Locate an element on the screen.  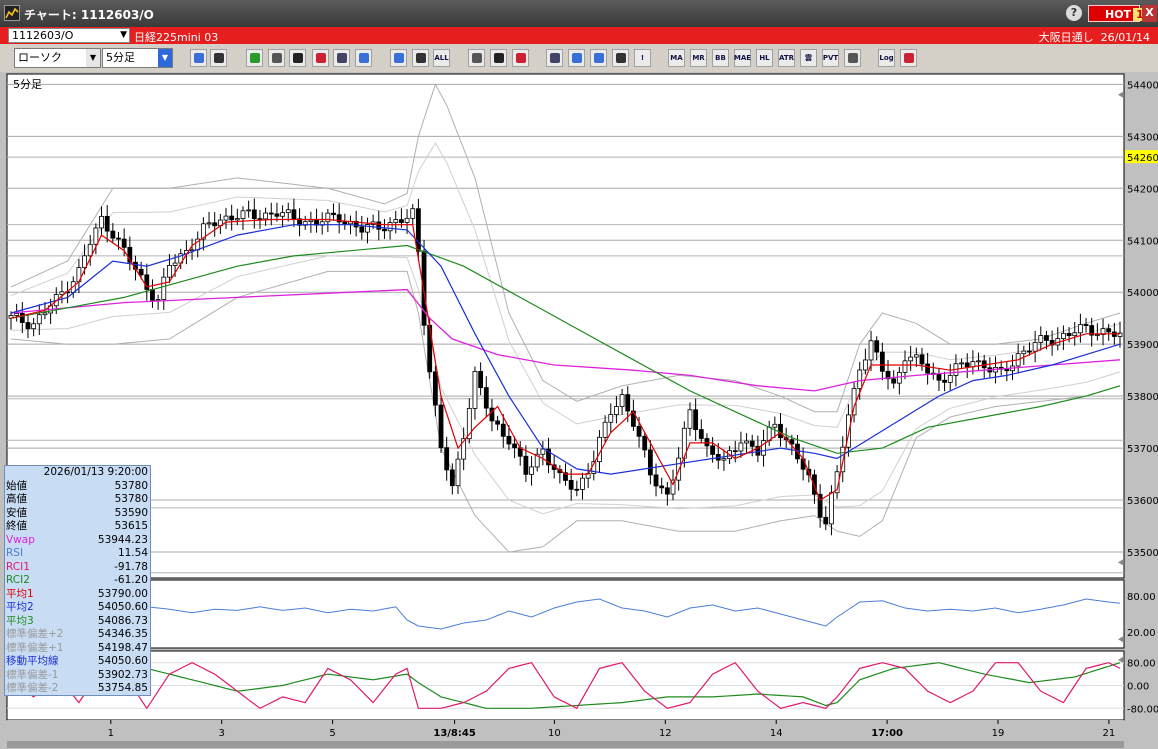
atr-button: ATR is located at coordinates (786, 58).